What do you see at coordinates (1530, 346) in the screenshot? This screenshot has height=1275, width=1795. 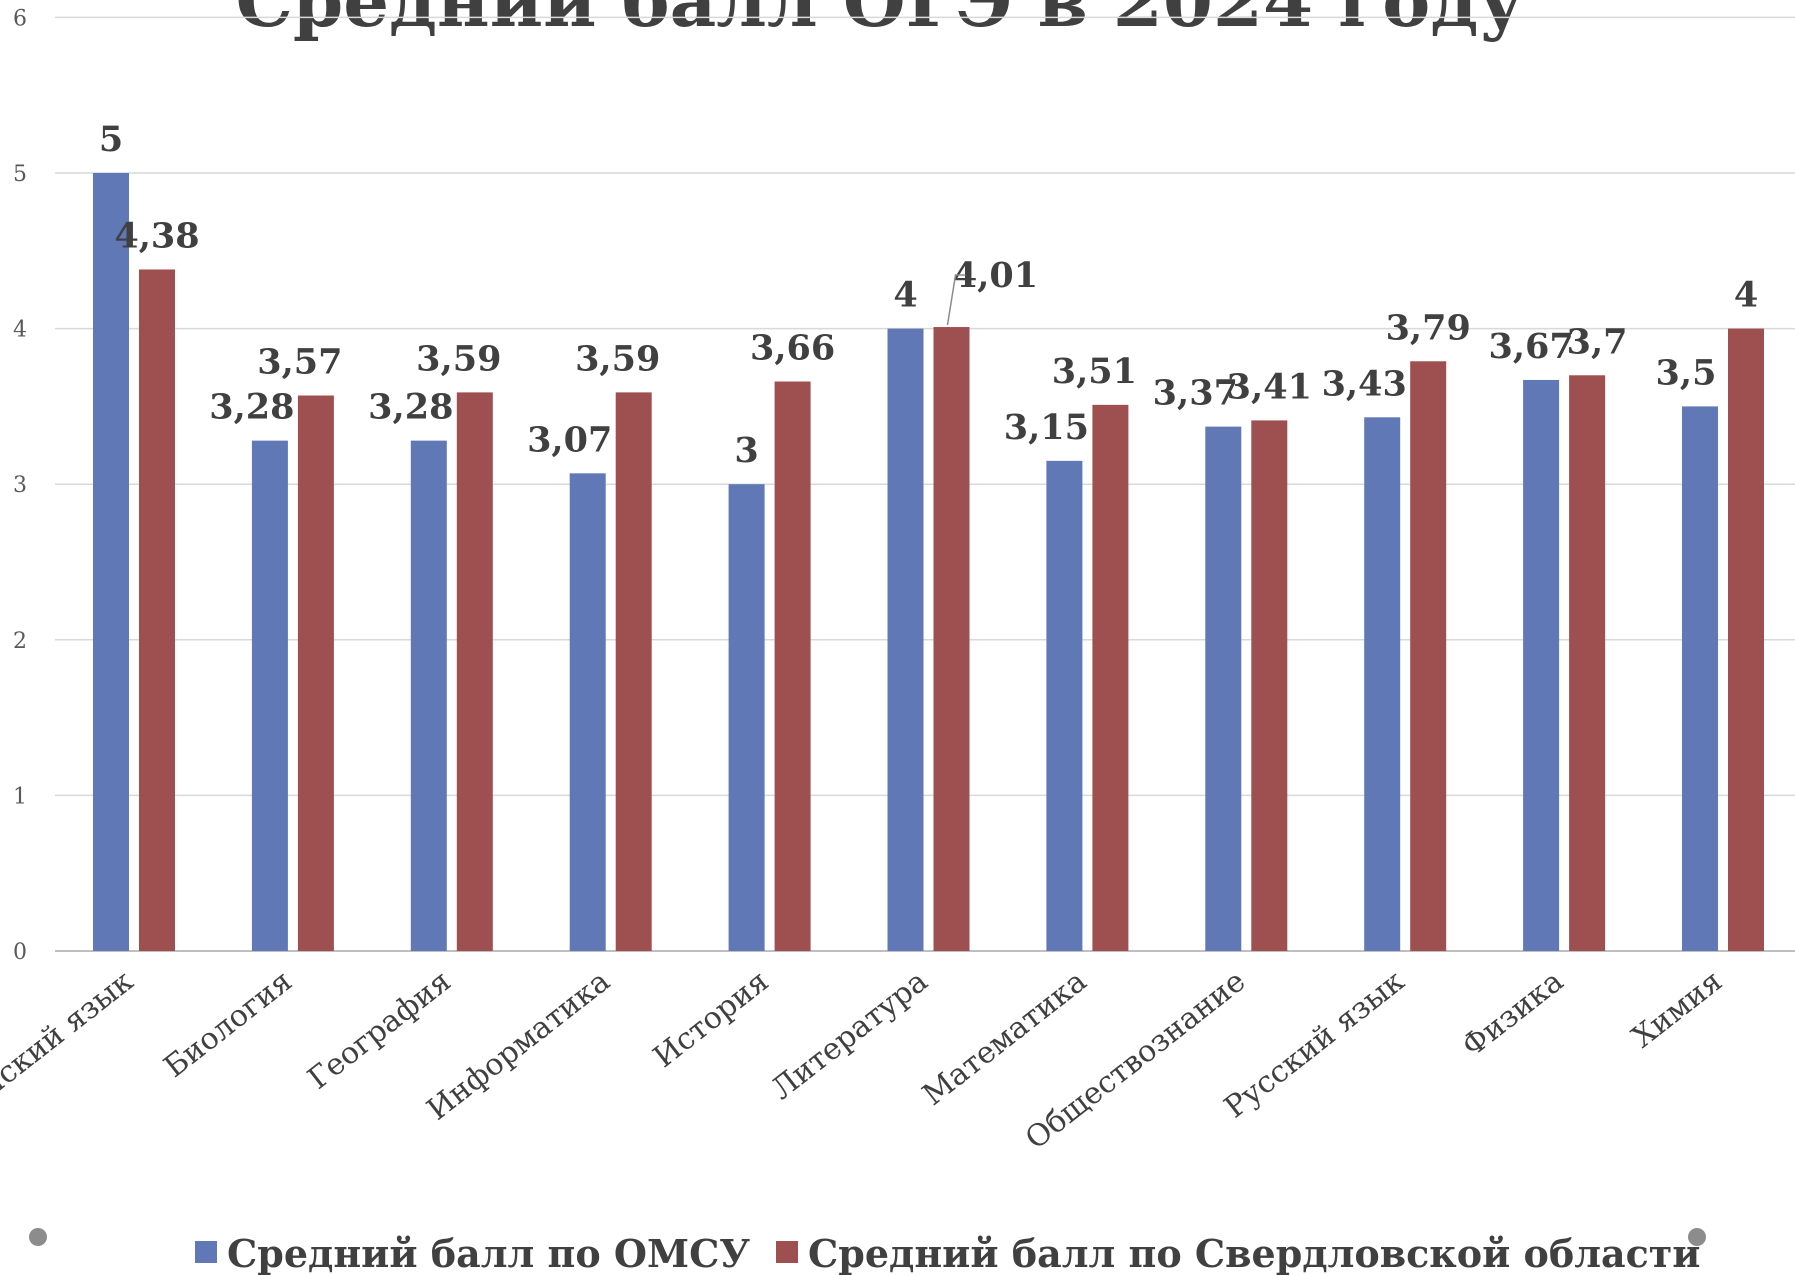 I see `data-label-omsu-9: 3,67` at bounding box center [1530, 346].